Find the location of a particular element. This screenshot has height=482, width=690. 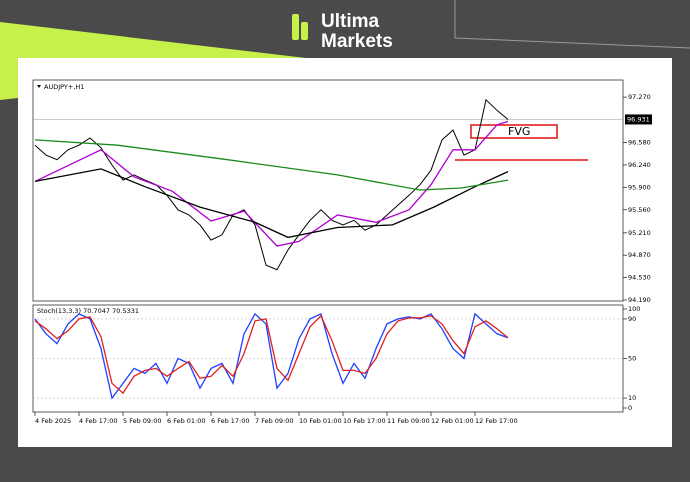

y-tick-label: 95.900 is located at coordinates (639, 187).